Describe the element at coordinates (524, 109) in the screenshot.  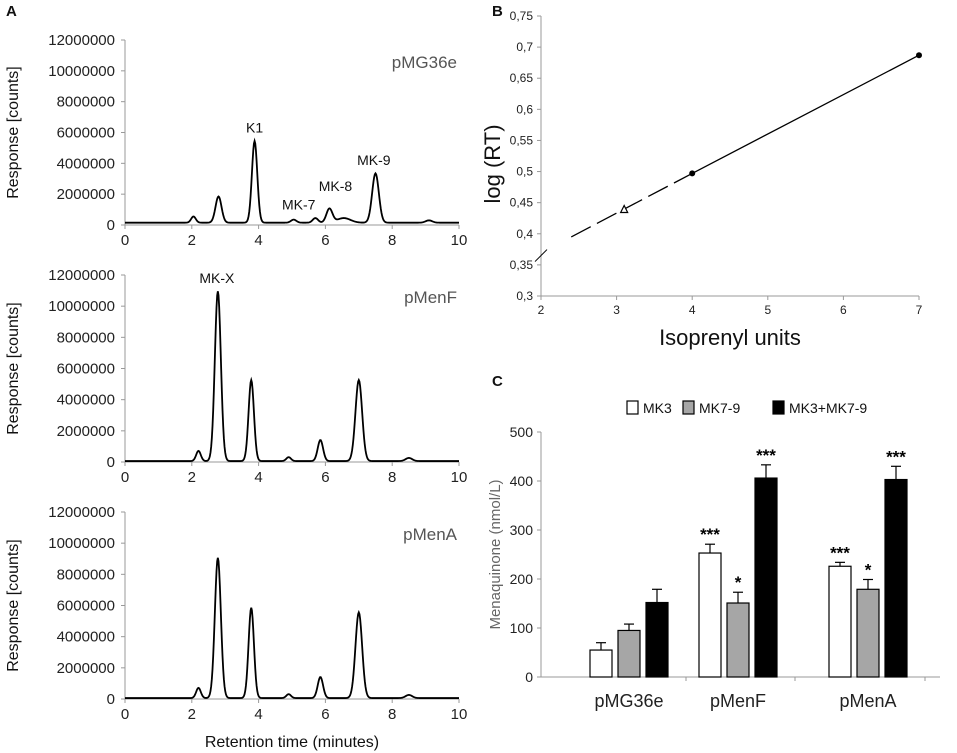
I see `y-tick-label: 0,6` at that location.